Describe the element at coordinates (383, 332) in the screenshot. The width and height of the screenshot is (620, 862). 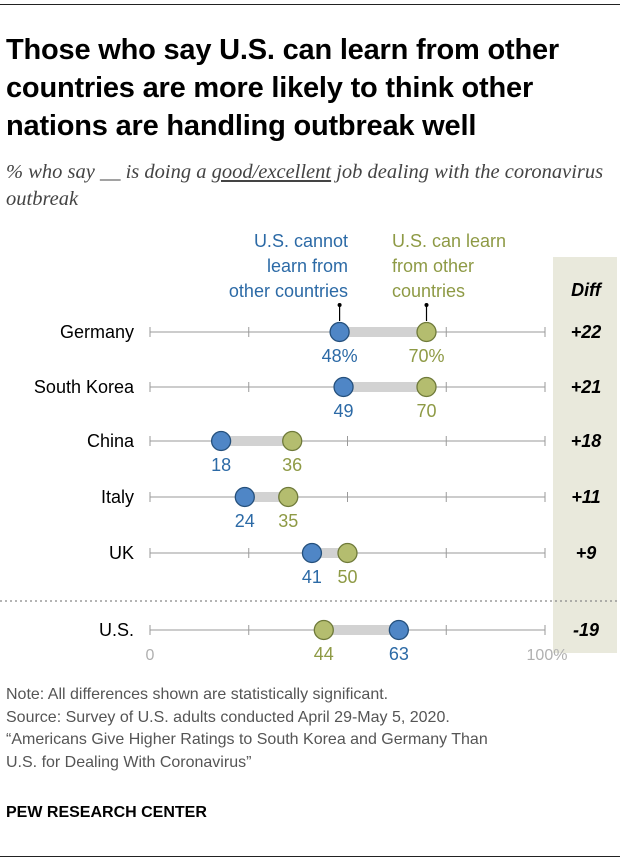
I see `range-bar-germany` at that location.